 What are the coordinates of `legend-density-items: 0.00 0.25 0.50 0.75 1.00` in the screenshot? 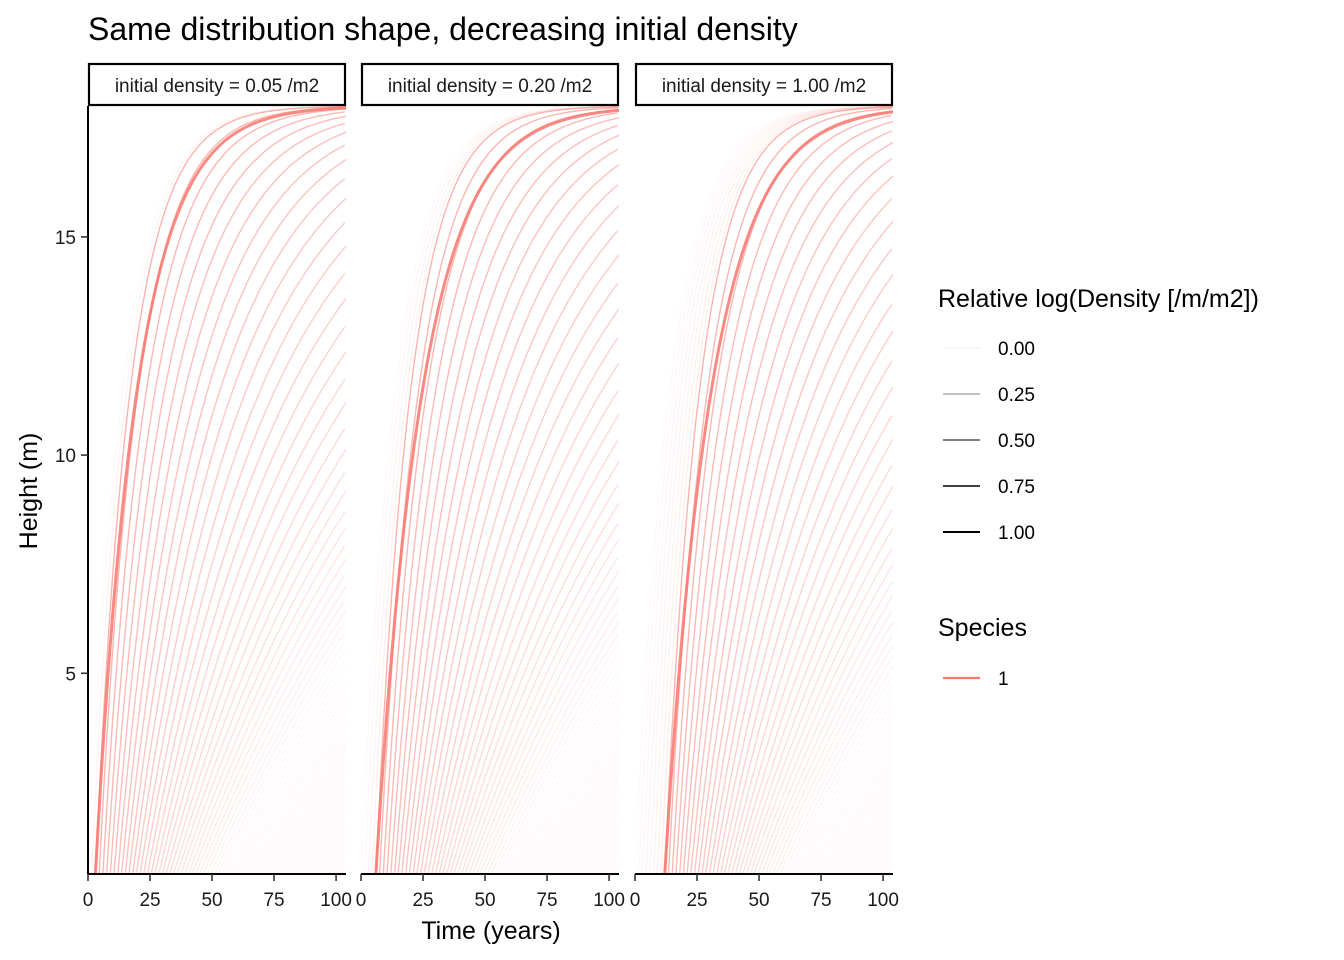 It's located at (989, 441).